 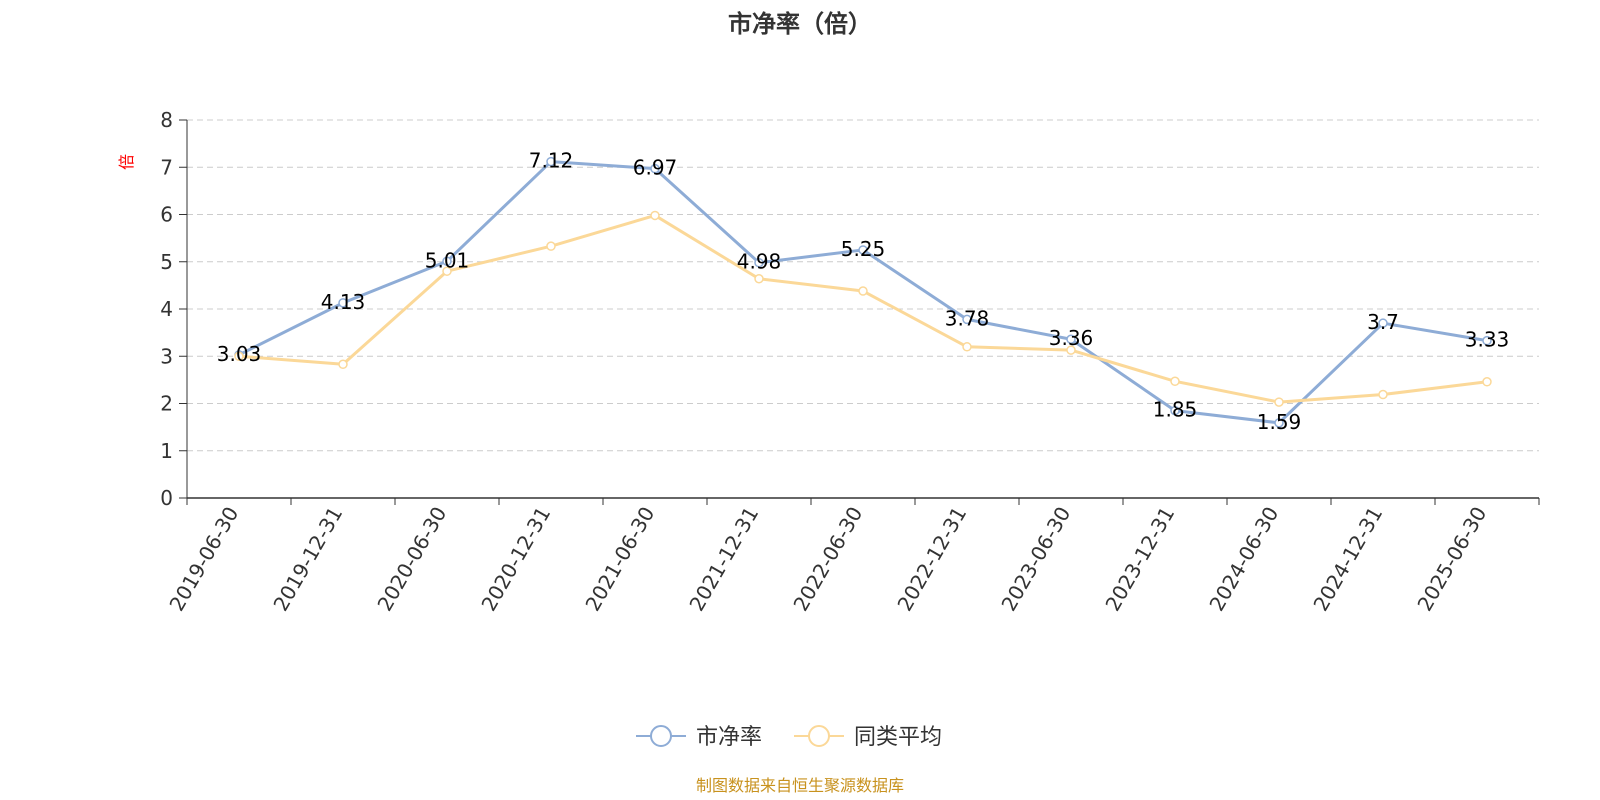 I want to click on x-tick-label-3: 2020-12-31, so click(x=515, y=559).